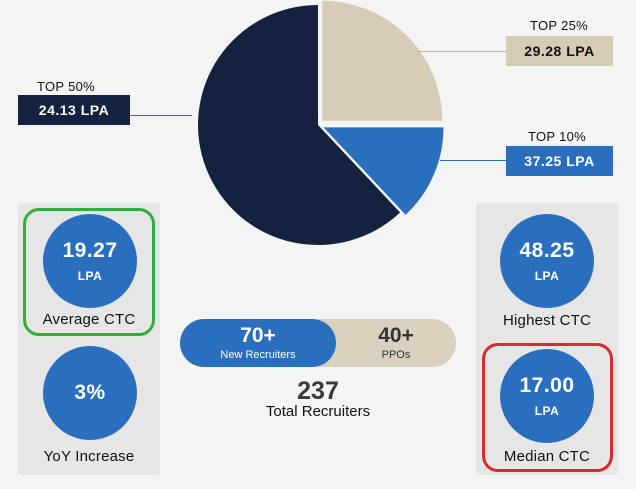  What do you see at coordinates (318, 411) in the screenshot?
I see `total-recruiters-label: Total Recruiters` at bounding box center [318, 411].